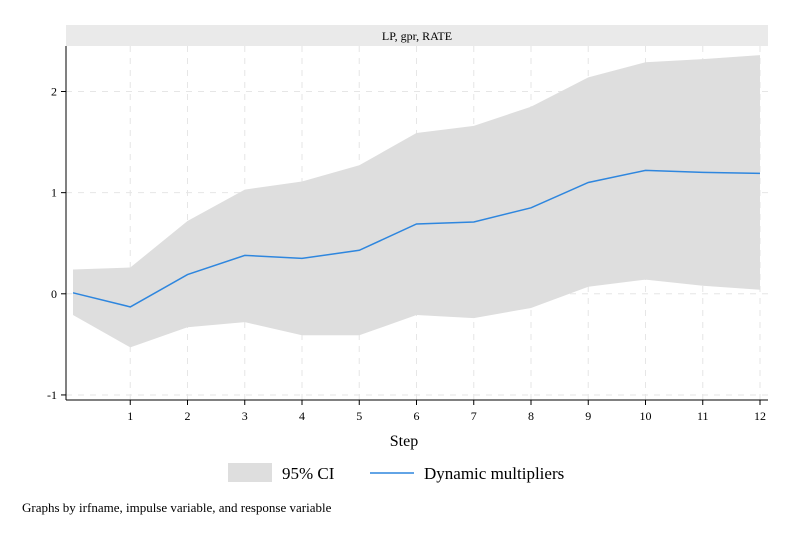  Describe the element at coordinates (703, 416) in the screenshot. I see `x-tick-label: 11` at that location.